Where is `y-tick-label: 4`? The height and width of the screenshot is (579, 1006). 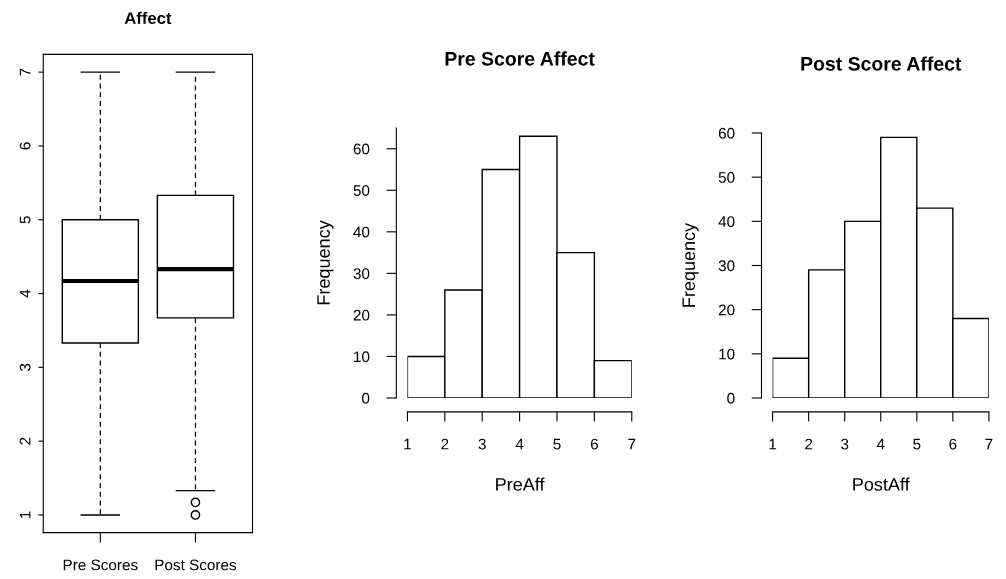
y-tick-label: 4 is located at coordinates (25, 293).